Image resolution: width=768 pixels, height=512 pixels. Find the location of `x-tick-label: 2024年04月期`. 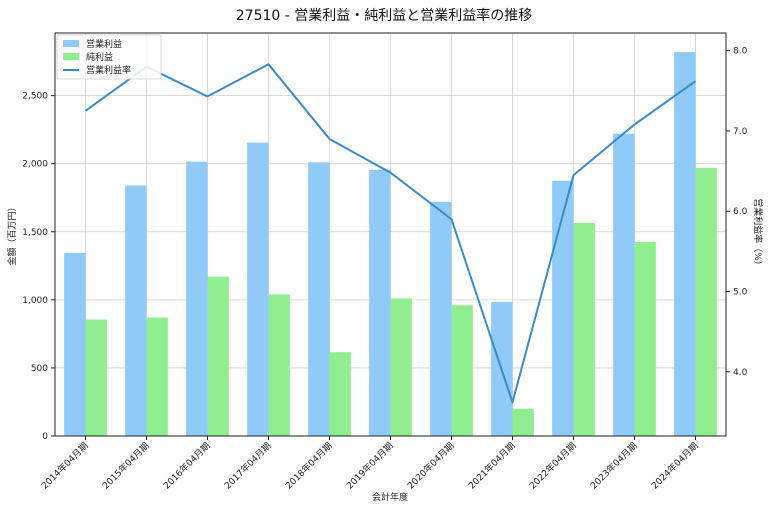

x-tick-label: 2024年04月期 is located at coordinates (675, 466).